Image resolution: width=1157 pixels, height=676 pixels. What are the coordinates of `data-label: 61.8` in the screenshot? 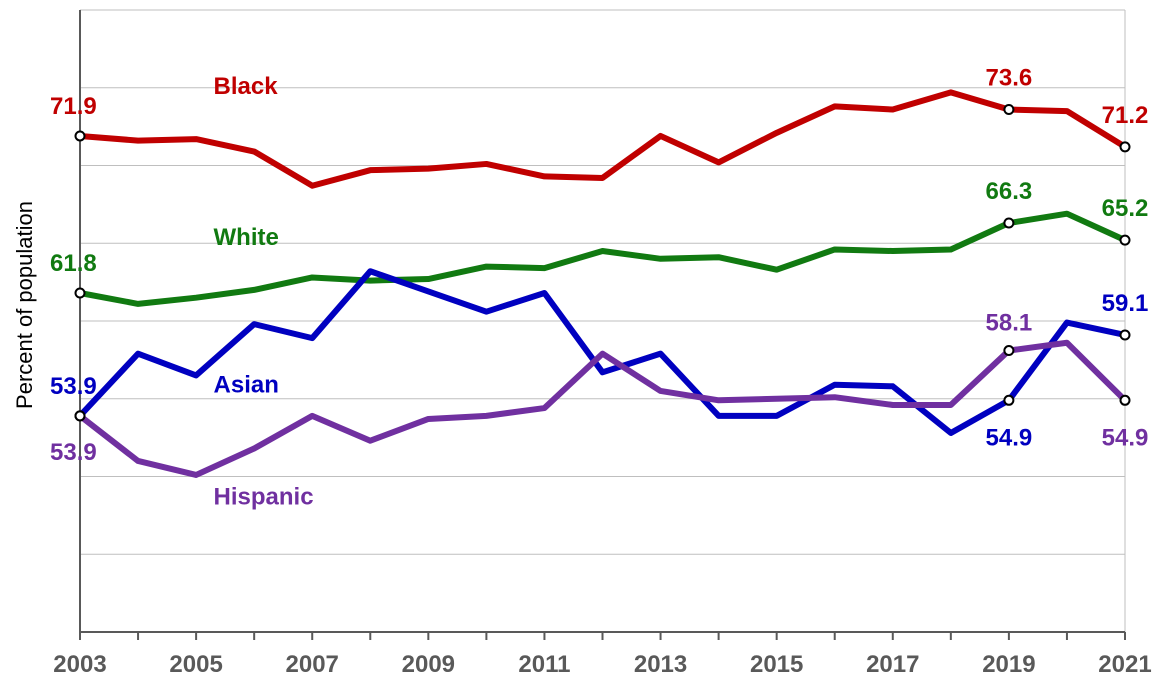 It's located at (73, 263).